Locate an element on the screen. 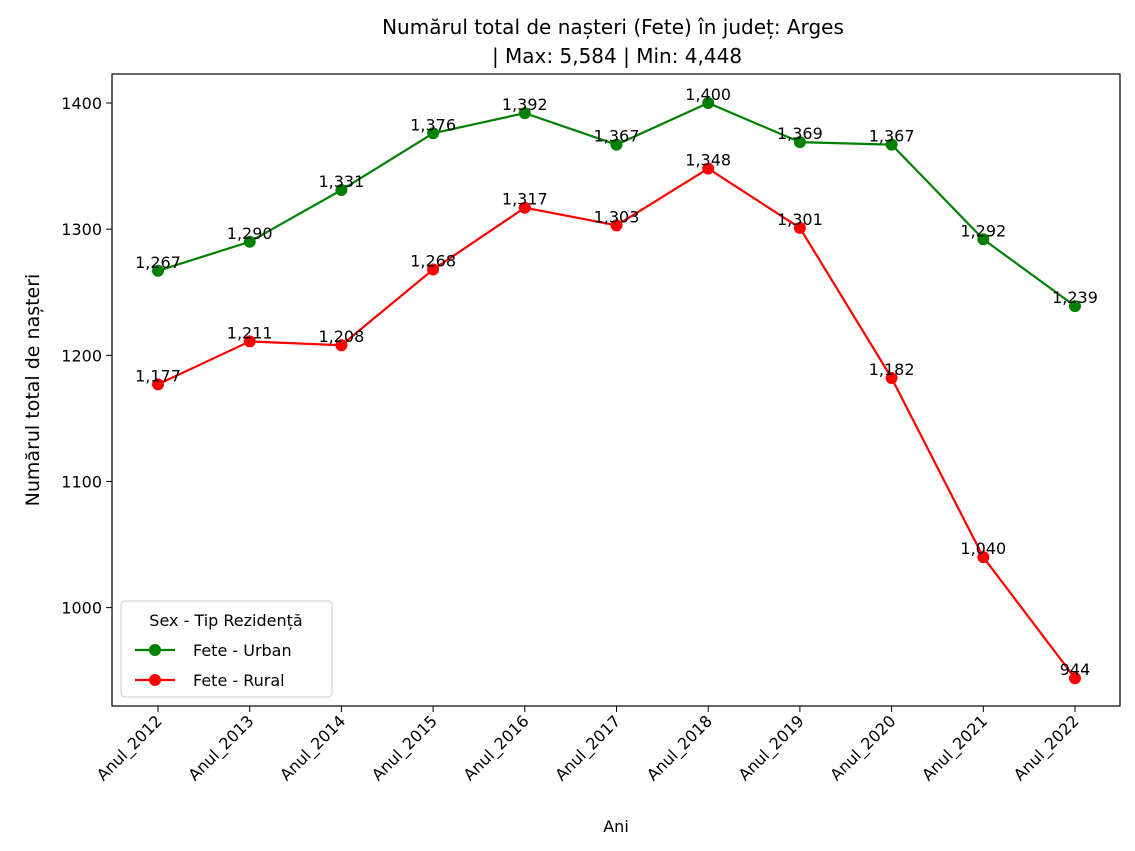  data-label: 1,211 is located at coordinates (250, 332).